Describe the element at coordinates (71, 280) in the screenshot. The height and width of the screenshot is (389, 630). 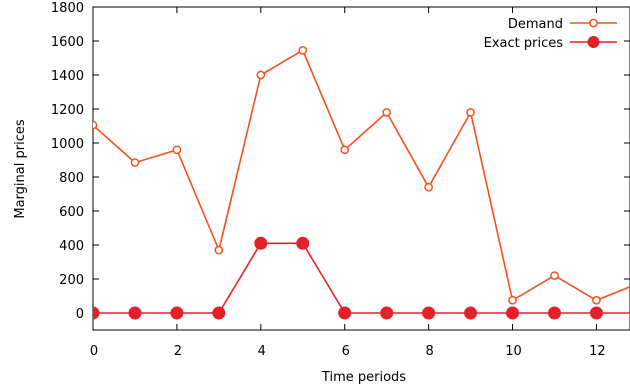
I see `y-tick-label: 200` at that location.